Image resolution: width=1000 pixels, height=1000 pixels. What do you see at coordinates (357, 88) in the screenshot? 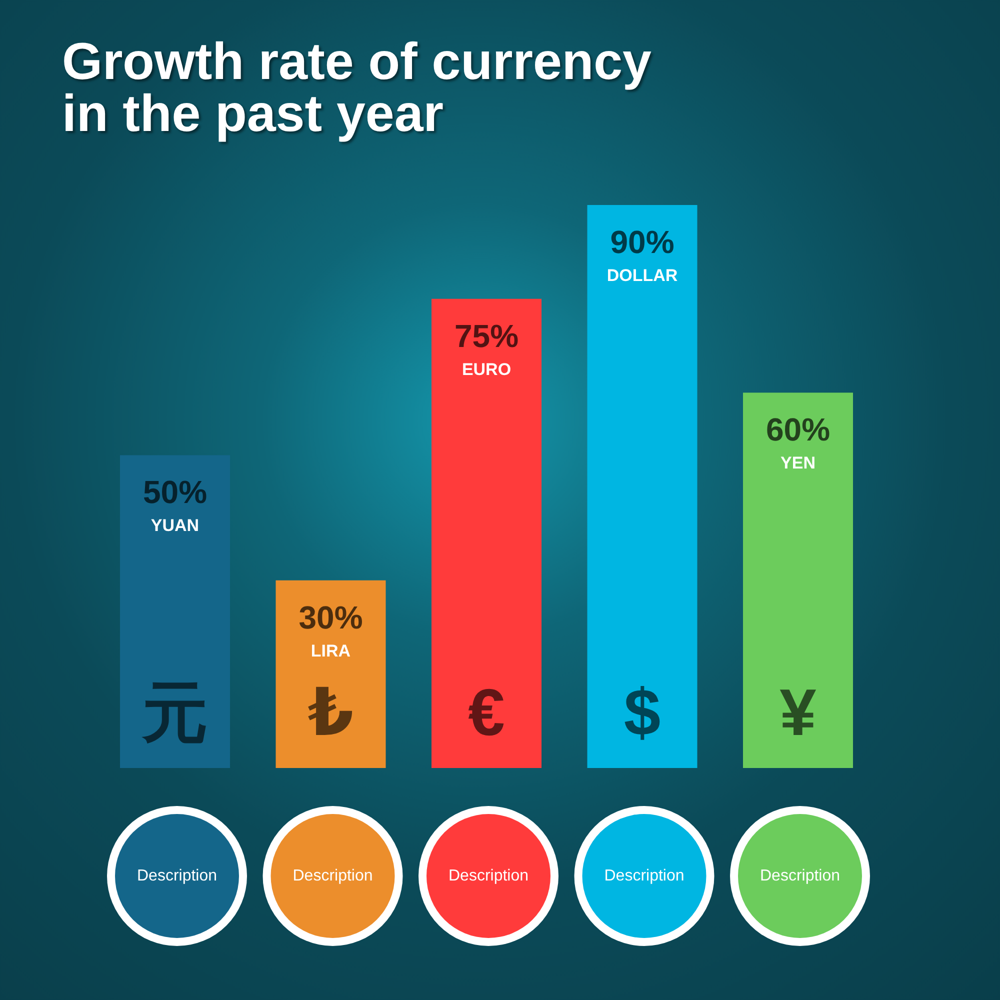
I see `title: Growth rate of currency in the past year` at bounding box center [357, 88].